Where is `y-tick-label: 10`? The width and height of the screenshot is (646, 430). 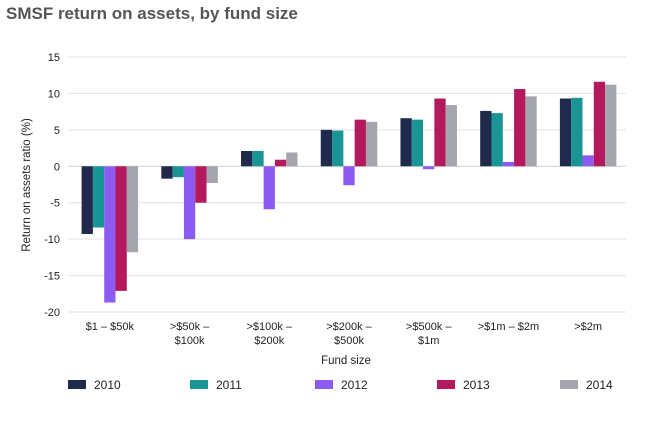
y-tick-label: 10 is located at coordinates (54, 94).